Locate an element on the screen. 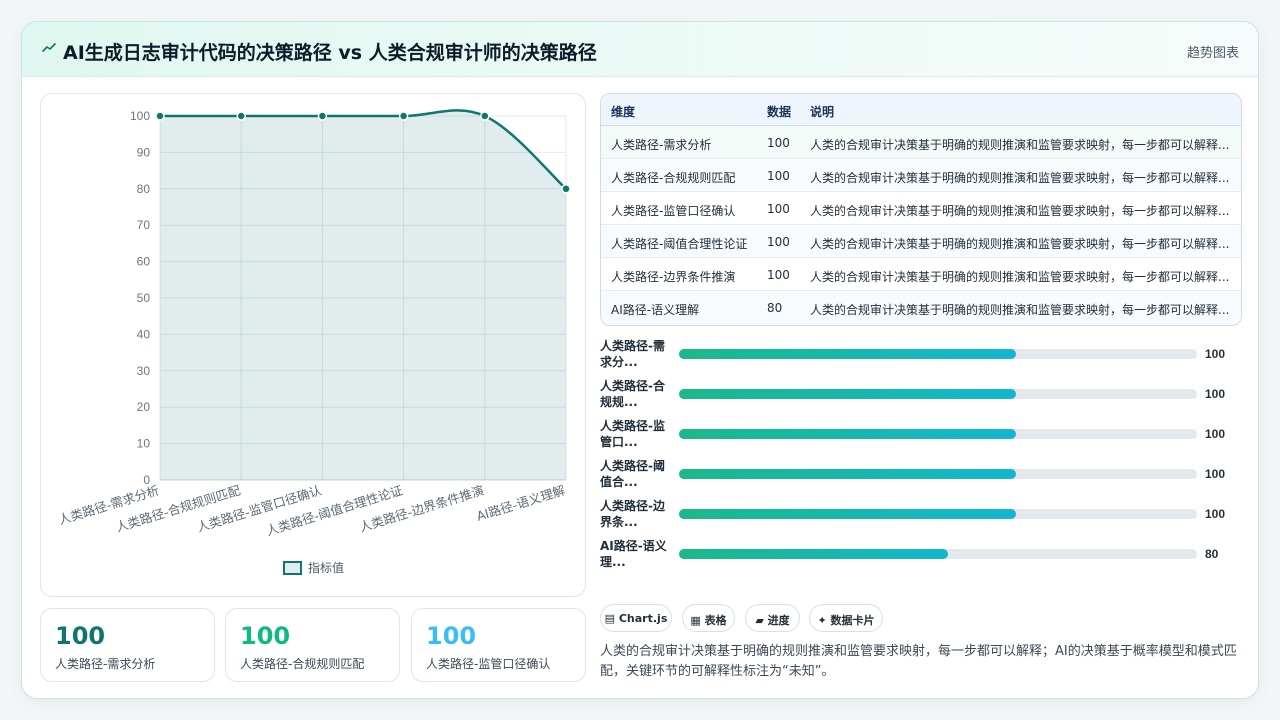 The width and height of the screenshot is (1280, 720). kpi-card: 100 人类路径-合规规则匹配 is located at coordinates (312, 645).